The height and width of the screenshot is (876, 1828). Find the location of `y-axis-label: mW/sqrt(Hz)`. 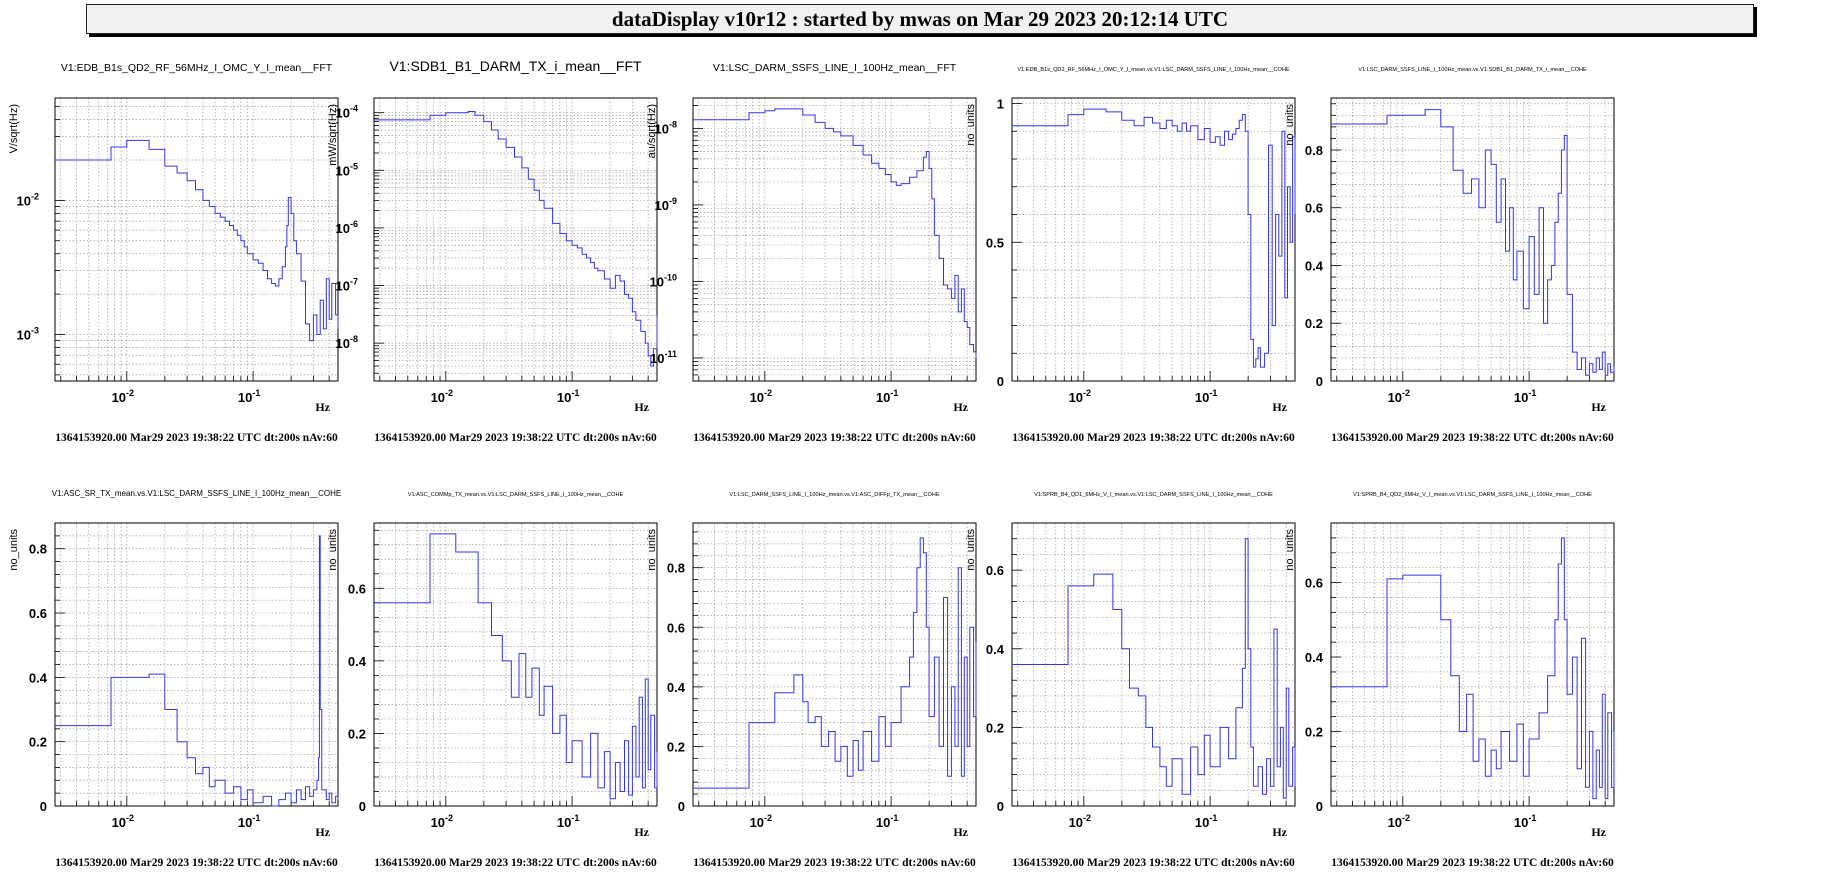

y-axis-label: mW/sqrt(Hz) is located at coordinates (333, 135).